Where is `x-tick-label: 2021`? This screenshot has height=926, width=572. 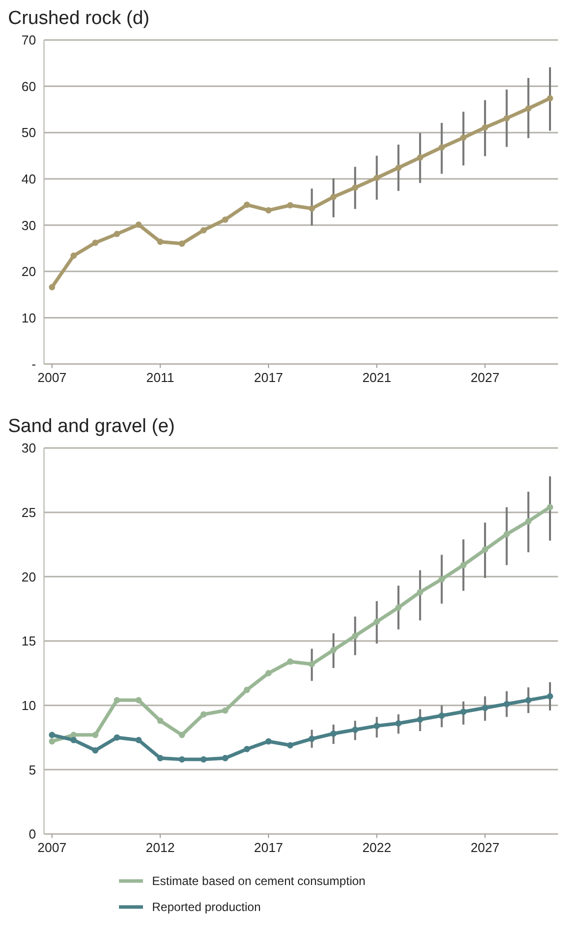 x-tick-label: 2021 is located at coordinates (377, 377).